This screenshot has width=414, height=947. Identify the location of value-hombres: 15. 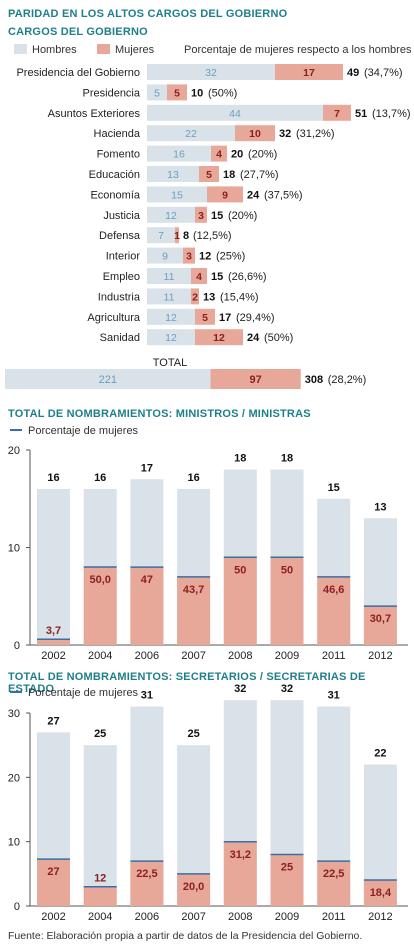
(177, 195).